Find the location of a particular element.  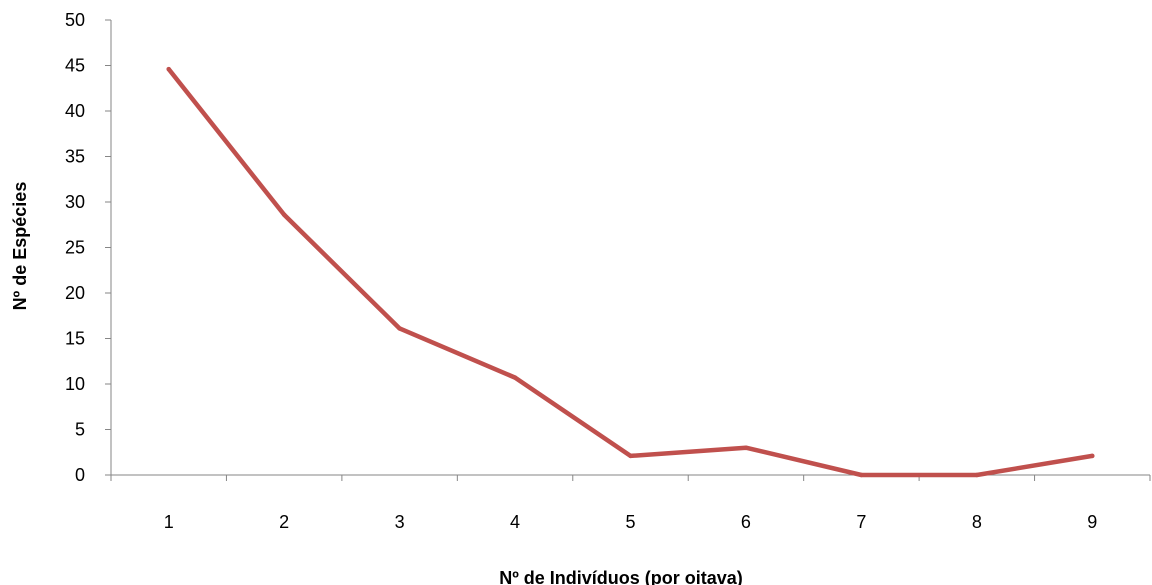

y-tick-label: 40 is located at coordinates (75, 111).